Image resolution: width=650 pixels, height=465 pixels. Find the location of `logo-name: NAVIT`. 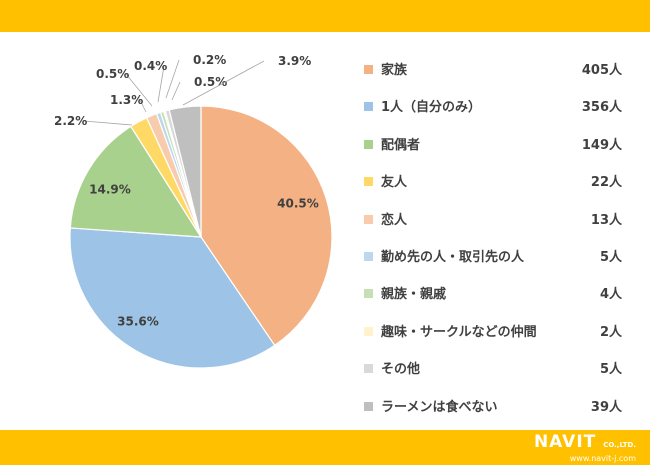

logo-name: NAVIT is located at coordinates (565, 442).